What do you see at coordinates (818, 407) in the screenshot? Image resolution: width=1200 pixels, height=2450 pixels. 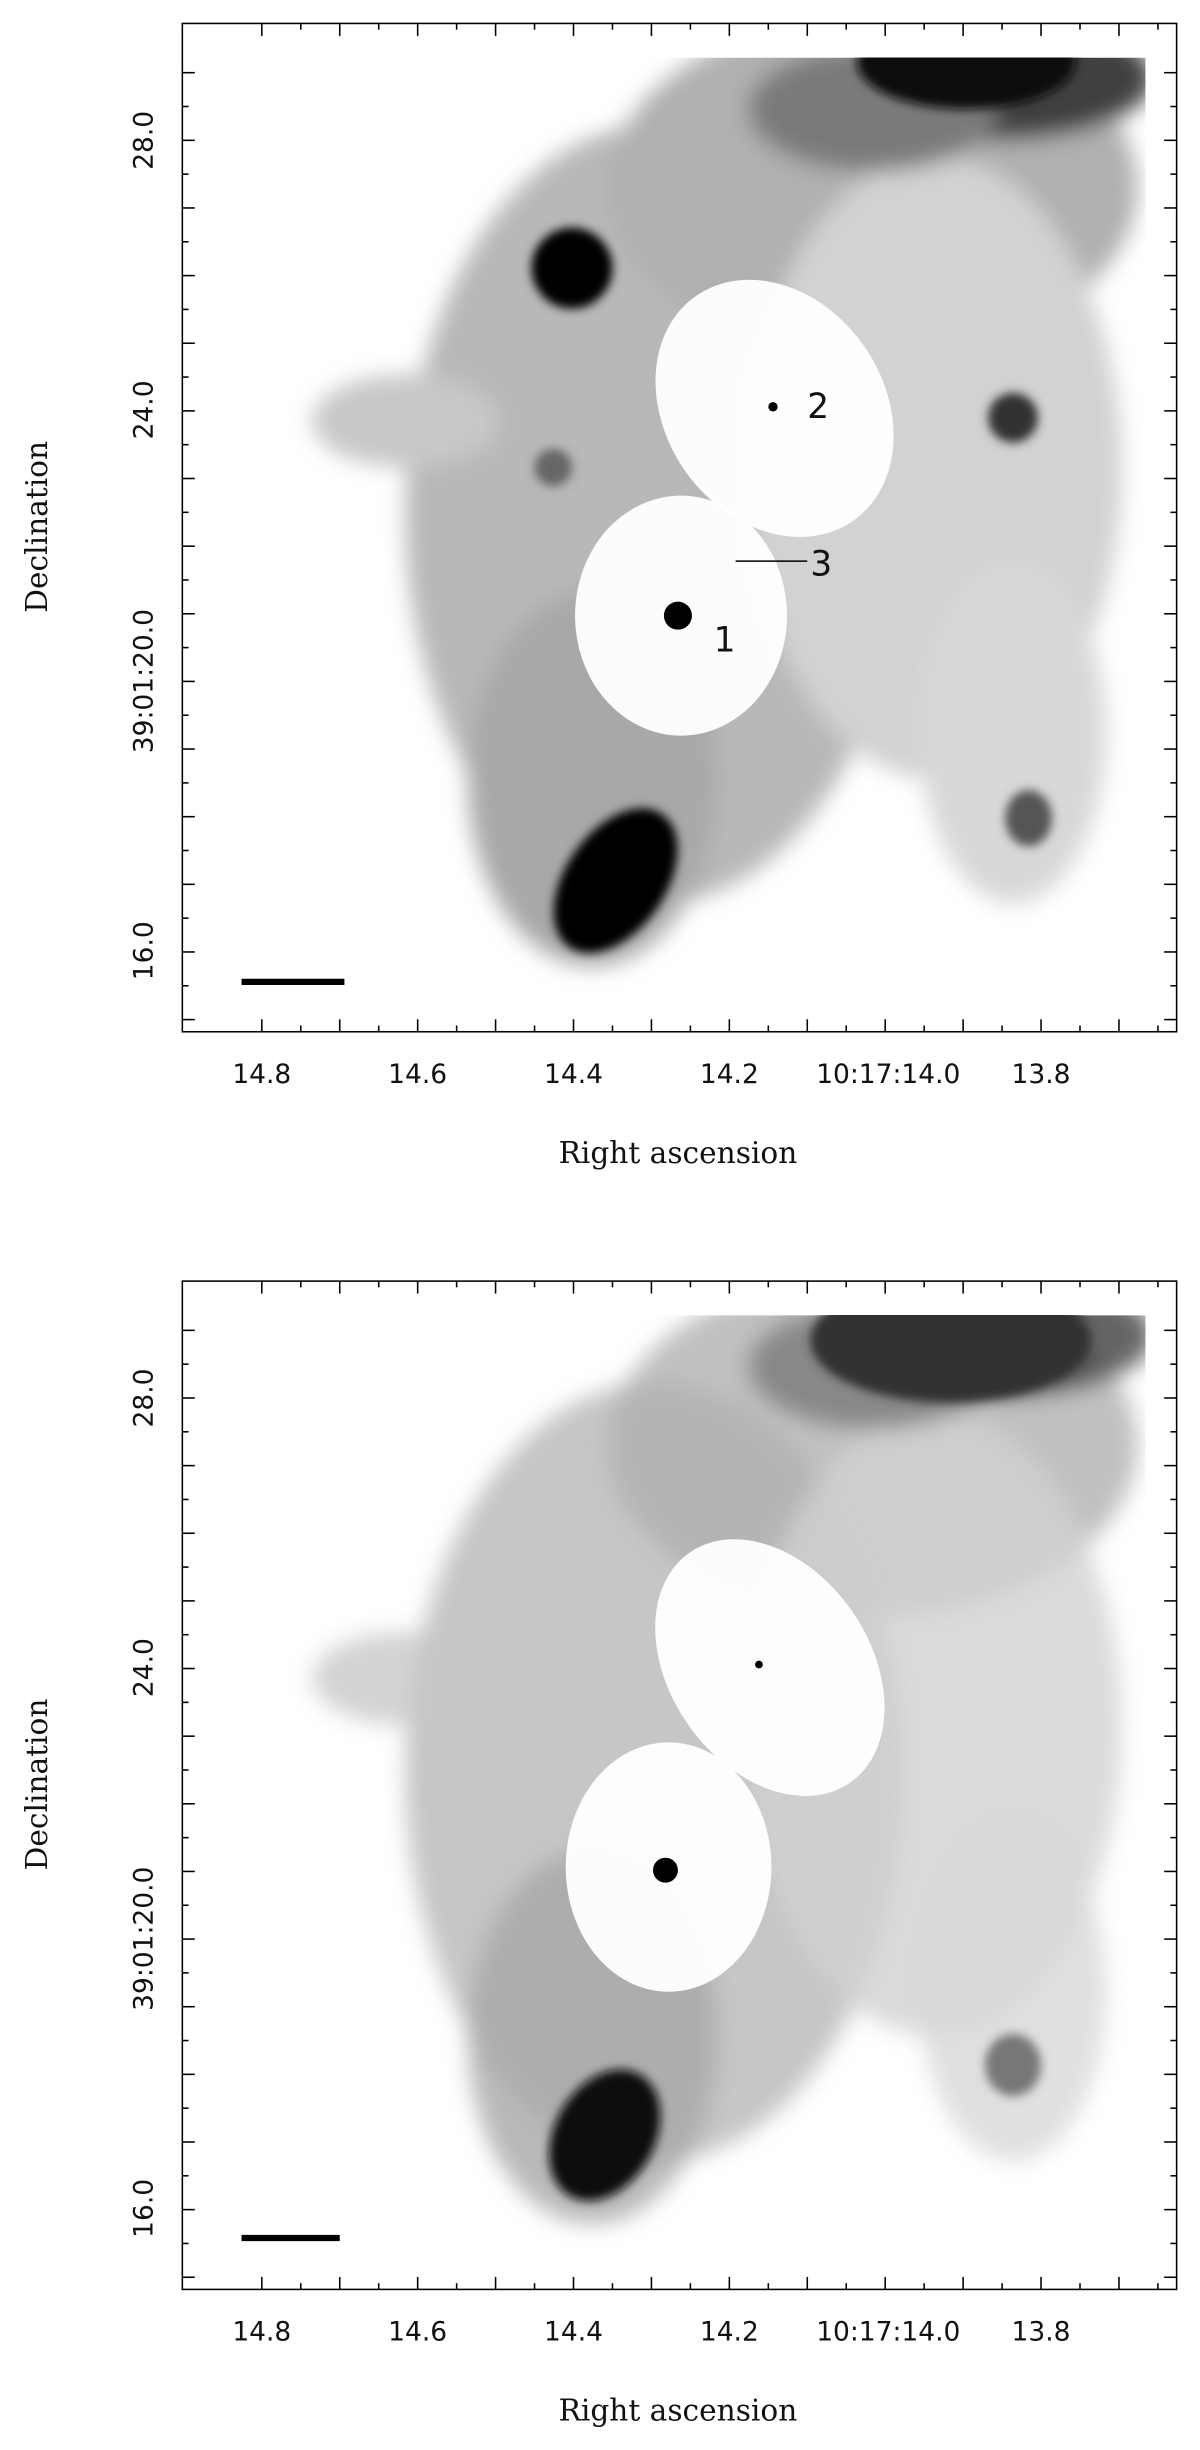 I see `annotation: 2` at bounding box center [818, 407].